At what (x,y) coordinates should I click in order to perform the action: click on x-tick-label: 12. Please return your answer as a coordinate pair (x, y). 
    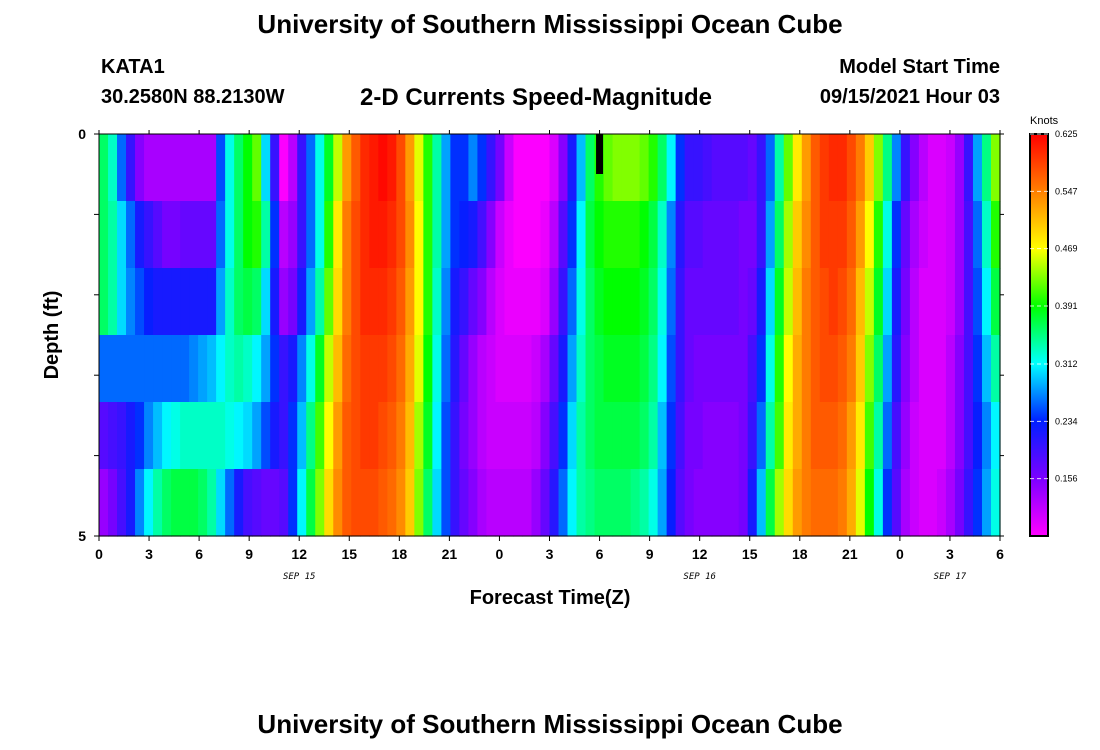
    Looking at the image, I should click on (299, 554).